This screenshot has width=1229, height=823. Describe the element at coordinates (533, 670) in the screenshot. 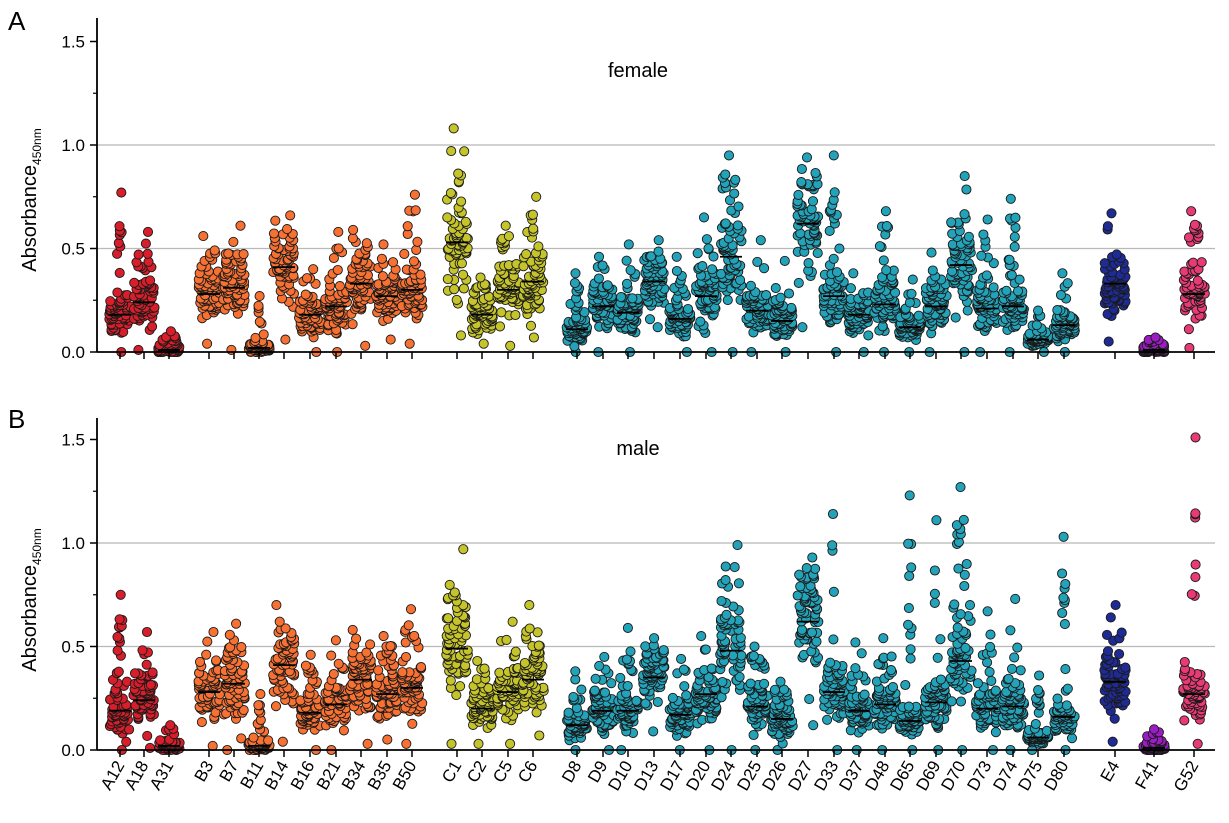

I see `series-c6` at that location.